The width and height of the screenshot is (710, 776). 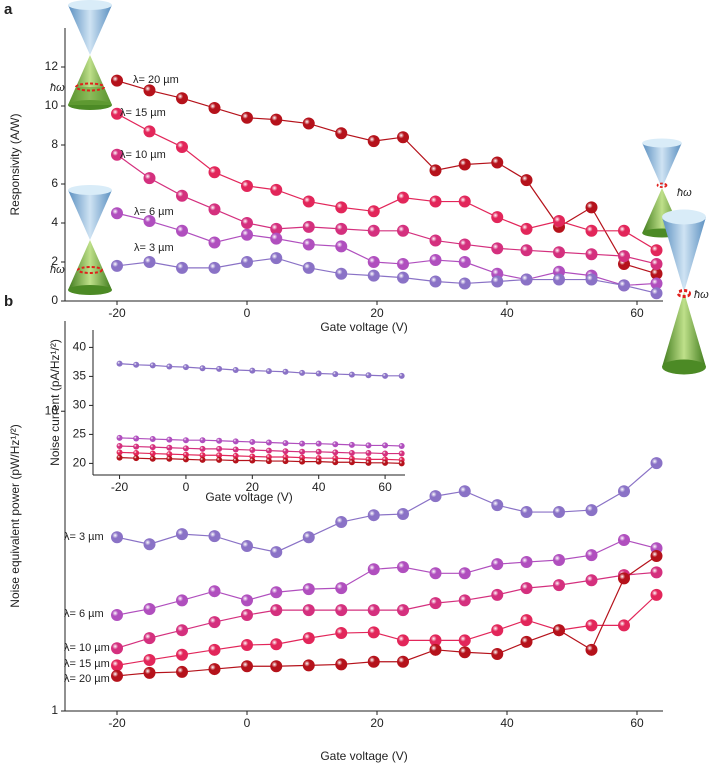 What do you see at coordinates (247, 723) in the screenshot?
I see `x-tick-label: 0` at bounding box center [247, 723].